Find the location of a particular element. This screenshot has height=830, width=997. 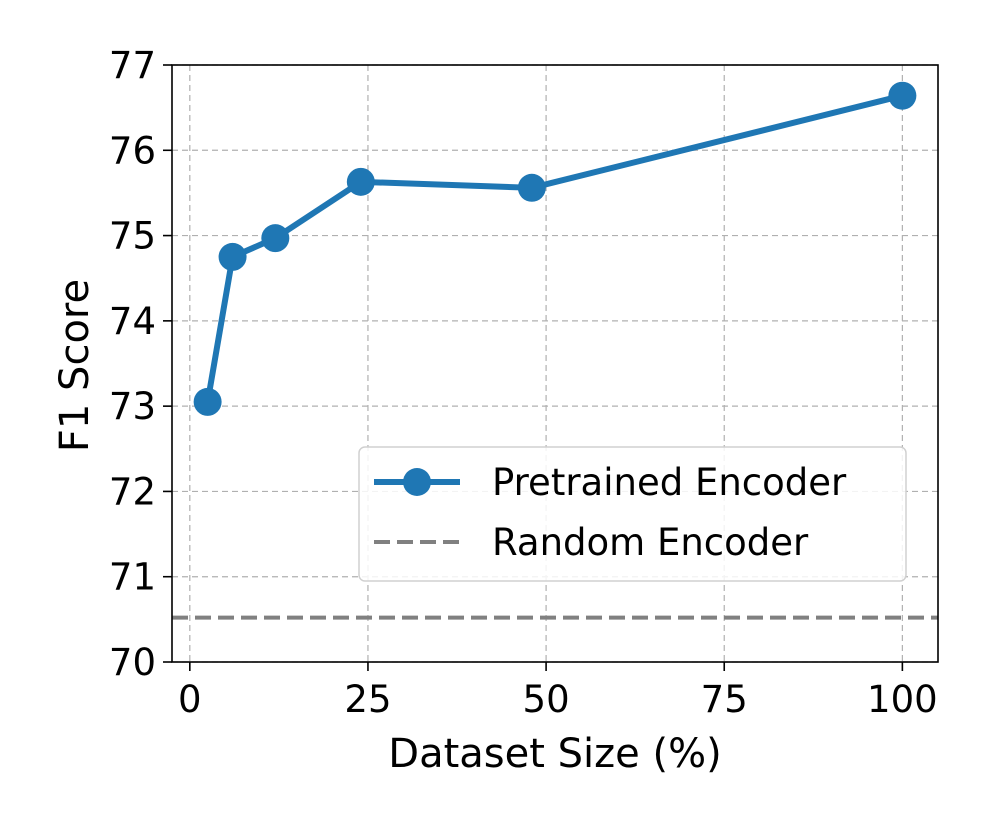

y-tick-label: 74 is located at coordinates (132, 321).